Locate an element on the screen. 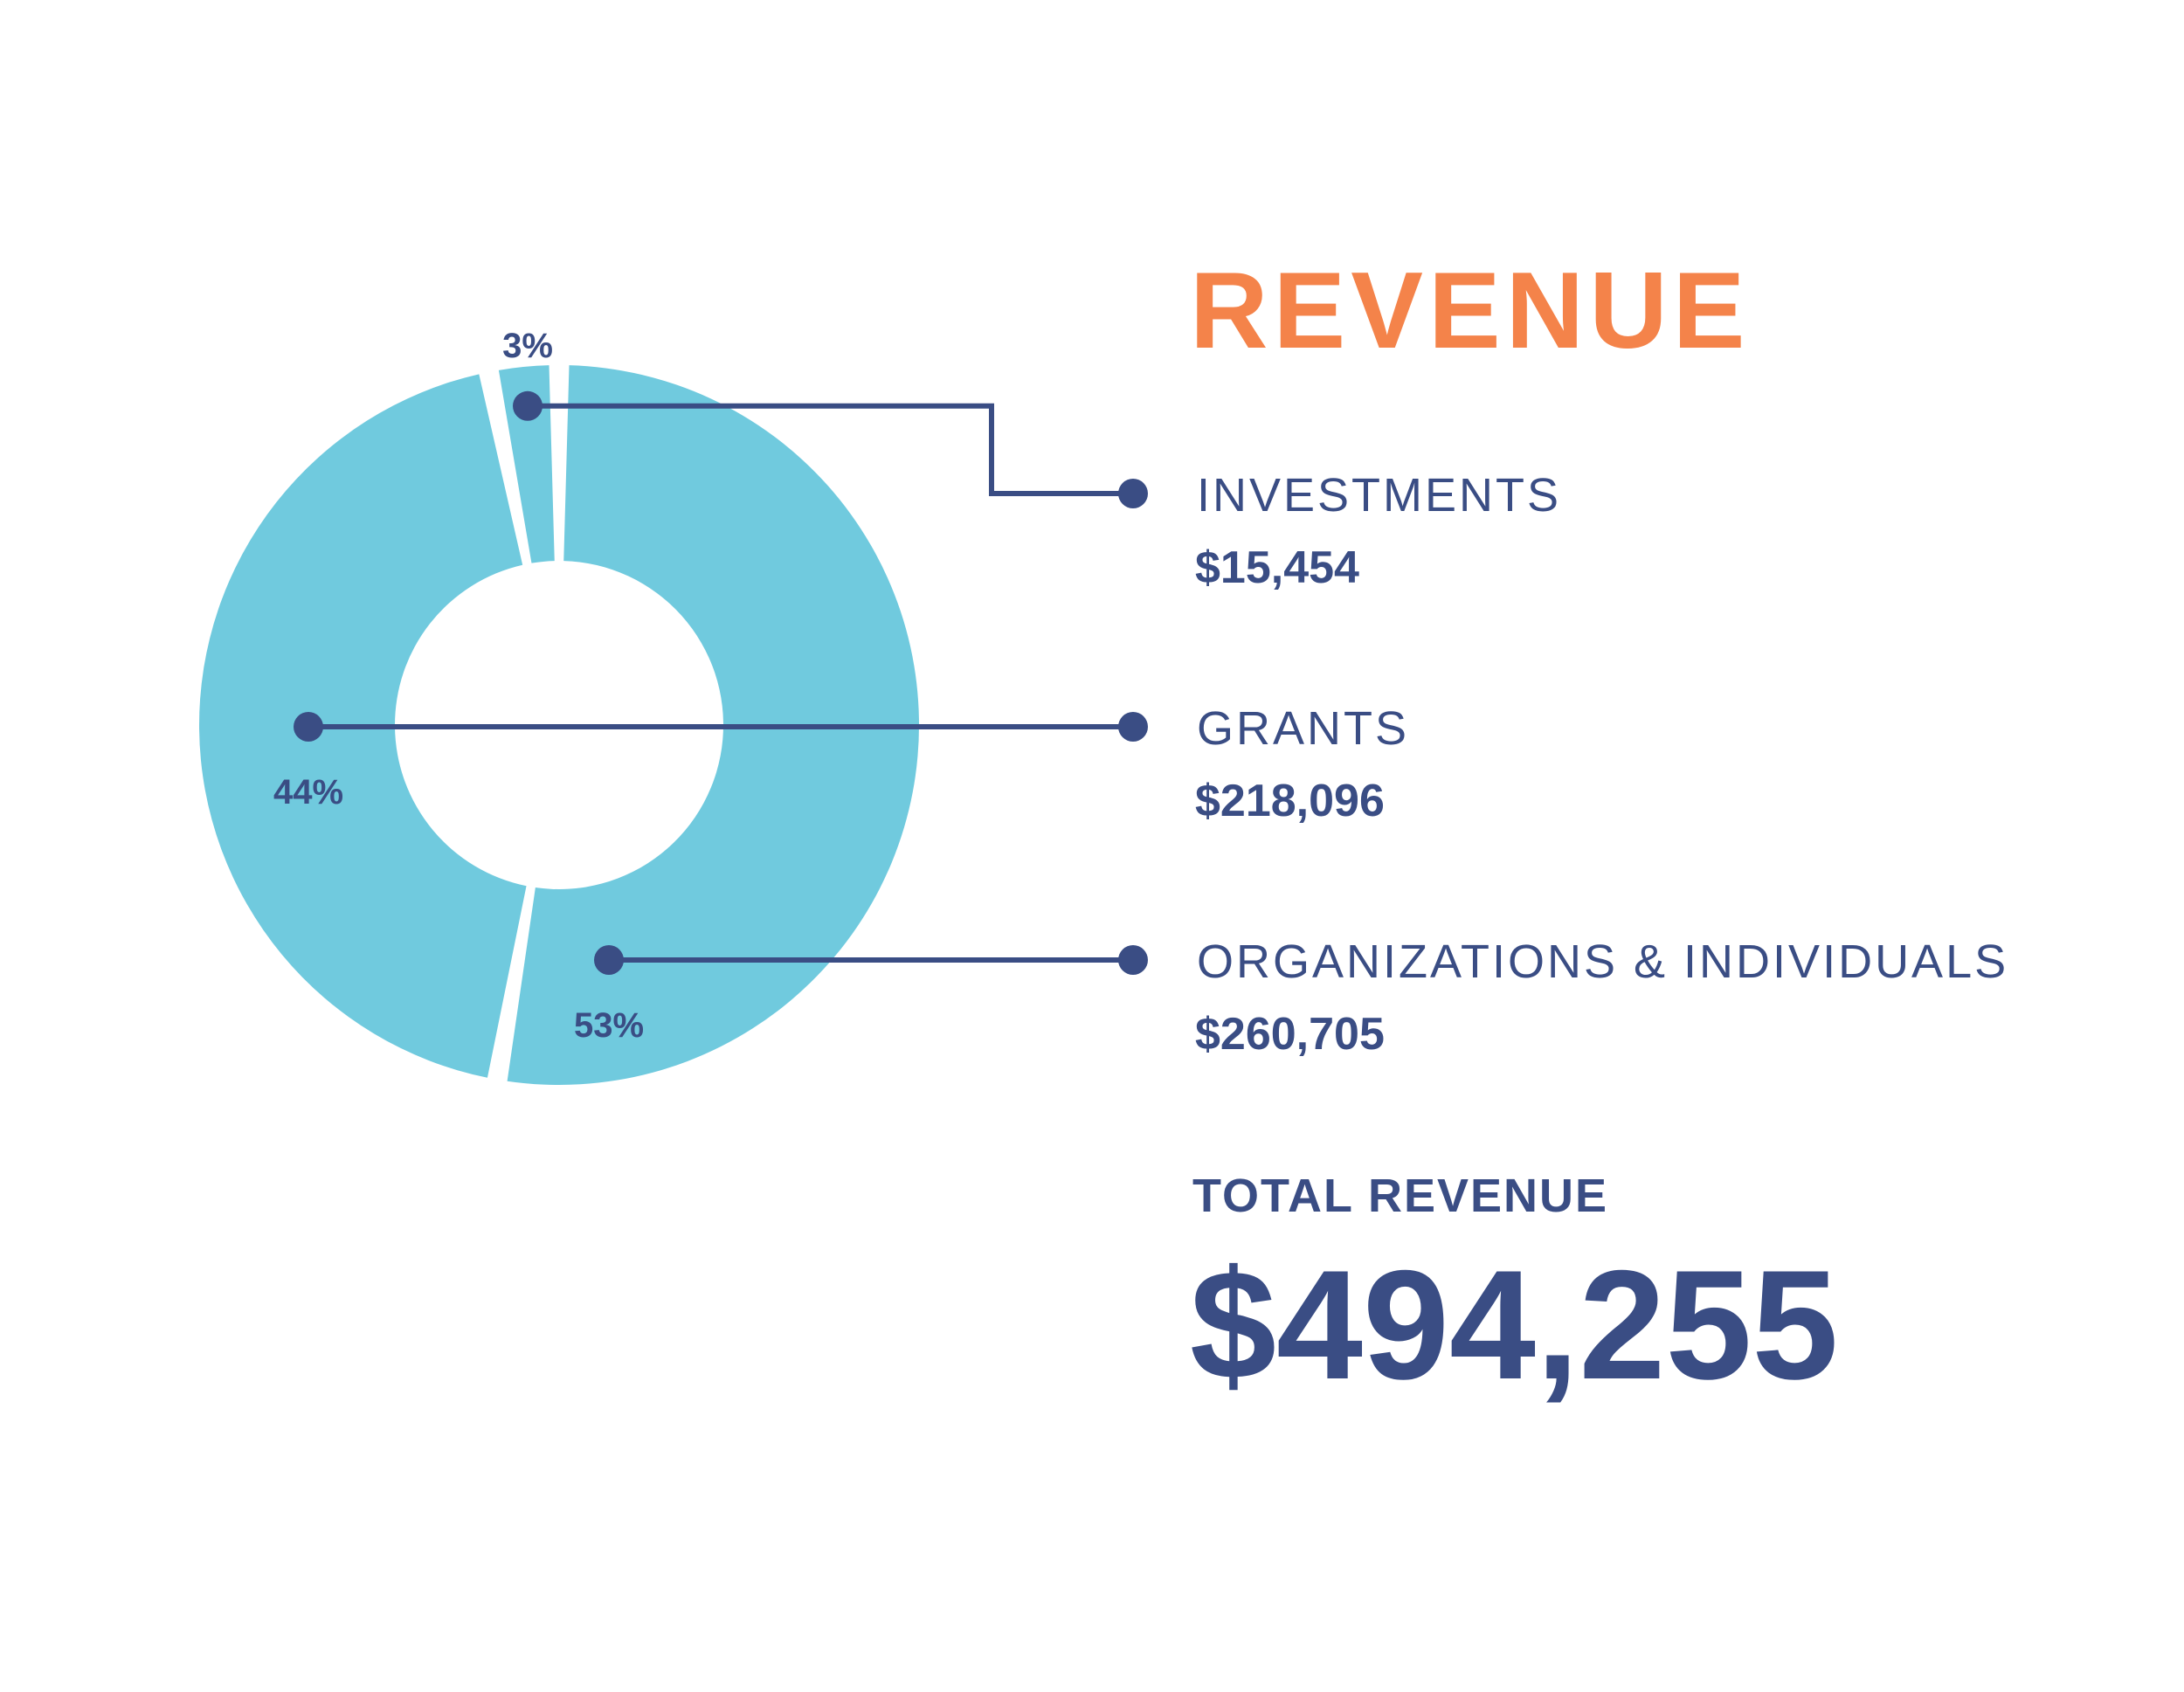  percent-label-grants: 44% is located at coordinates (308, 792).